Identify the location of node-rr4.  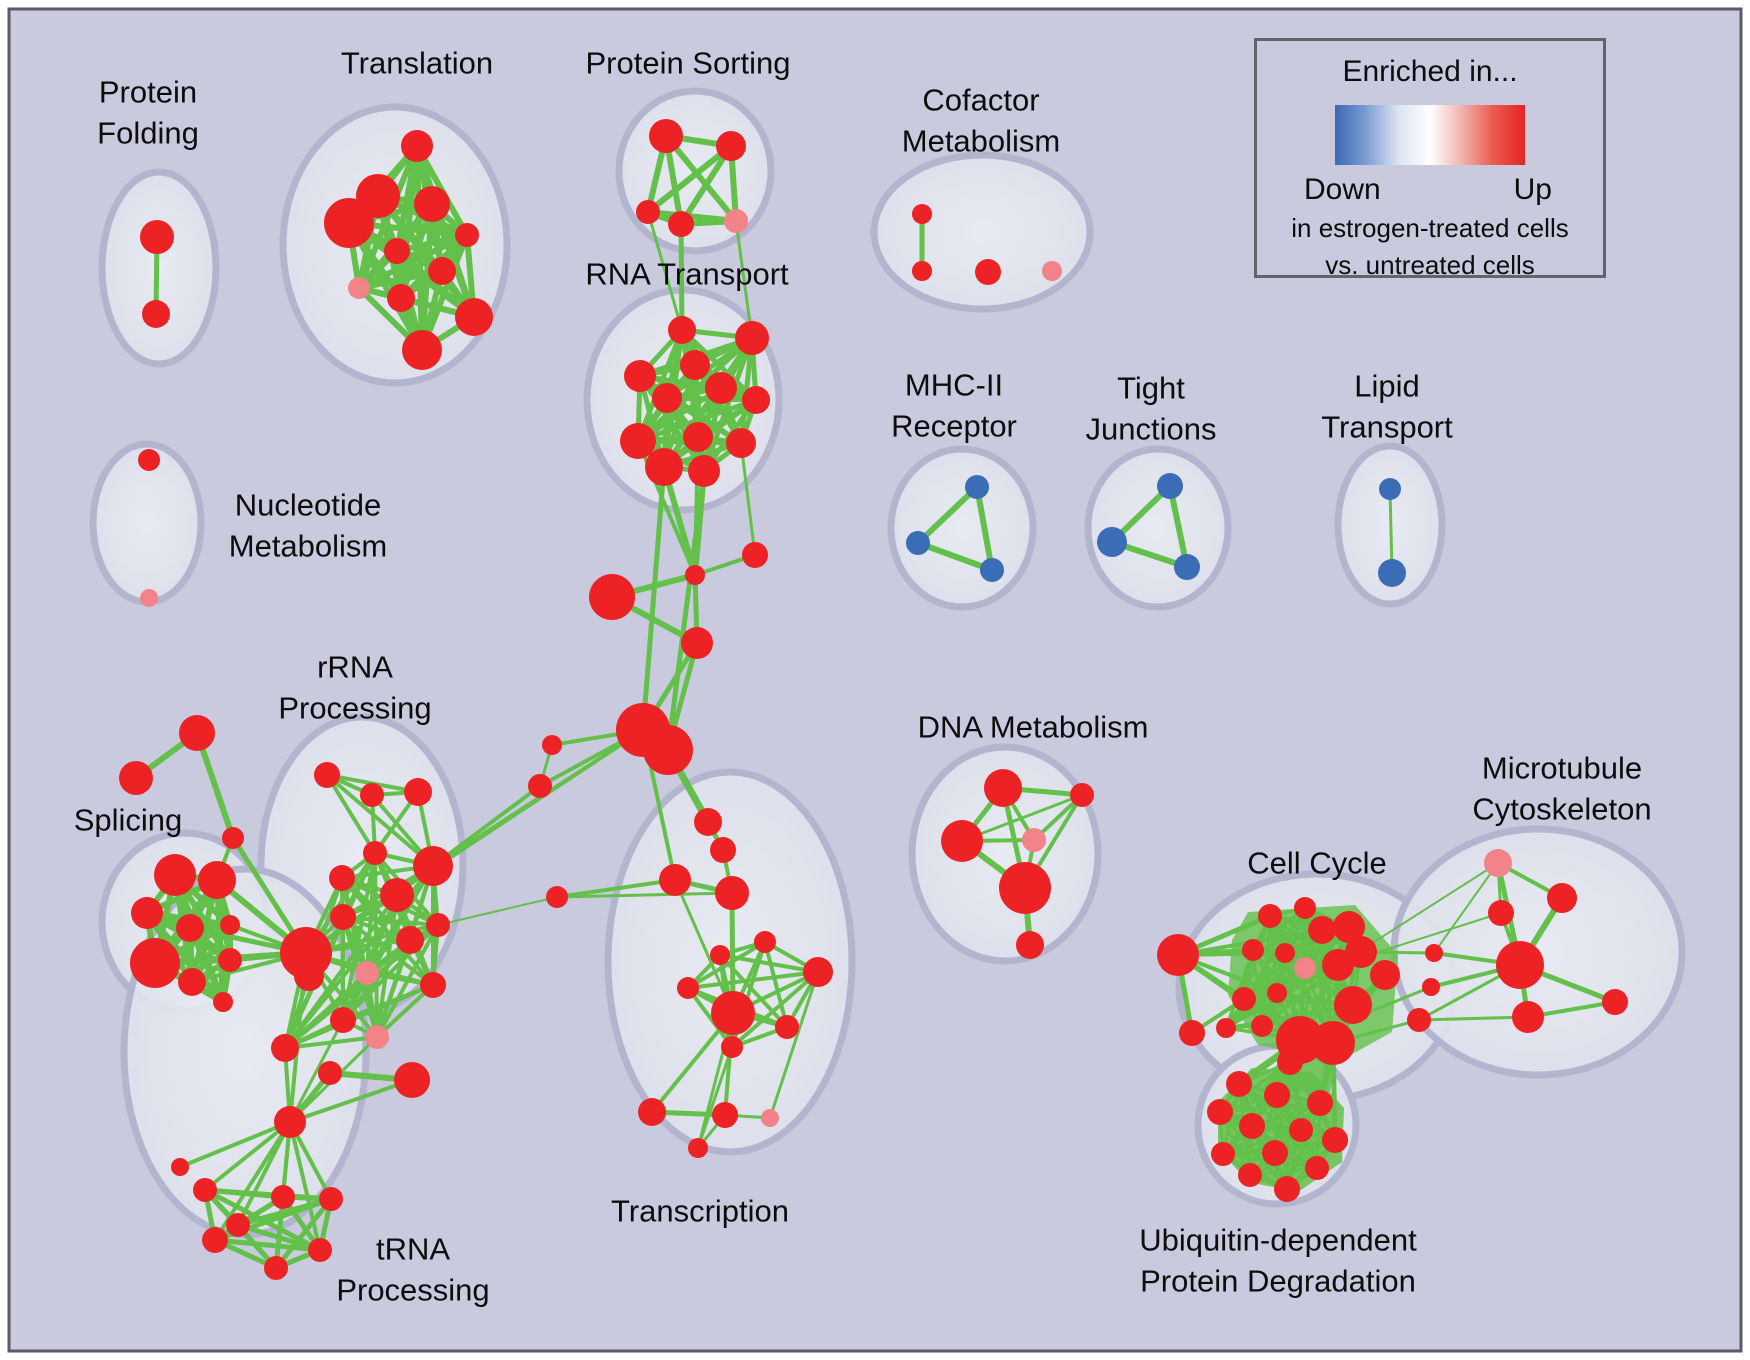
(375, 853).